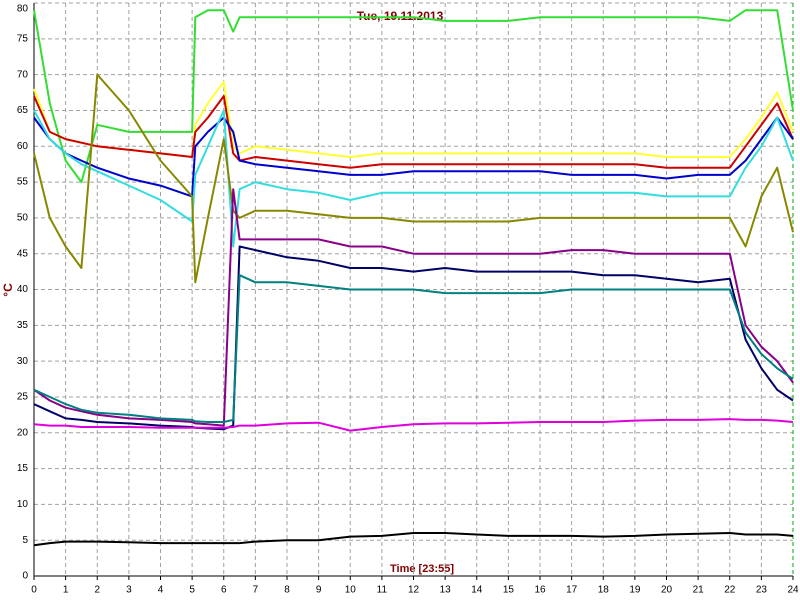 The height and width of the screenshot is (600, 800). What do you see at coordinates (23, 361) in the screenshot?
I see `y-tick-label: 30` at bounding box center [23, 361].